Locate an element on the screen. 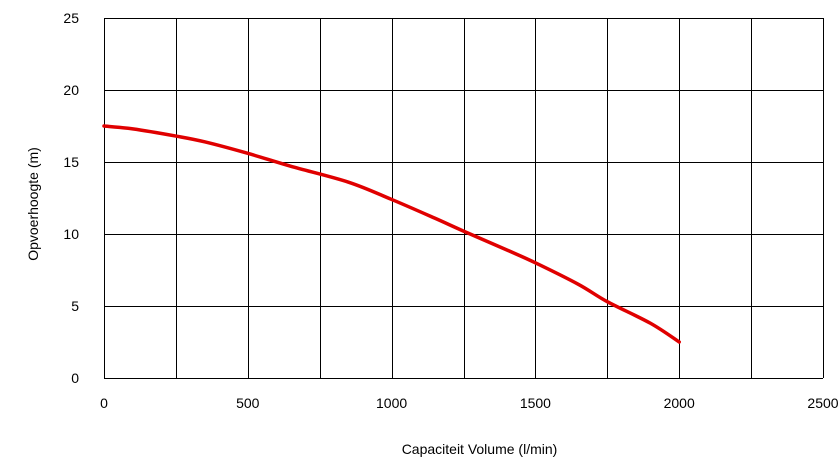 The image size is (840, 459). y-tick-label: 15 is located at coordinates (71, 162).